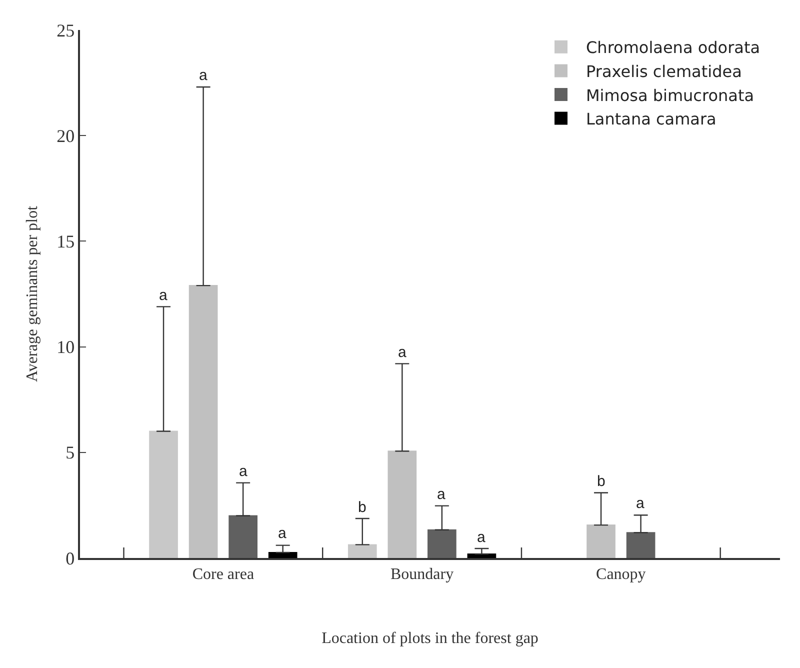 This screenshot has height=668, width=800. What do you see at coordinates (223, 574) in the screenshot?
I see `x-tick-label: Core area` at bounding box center [223, 574].